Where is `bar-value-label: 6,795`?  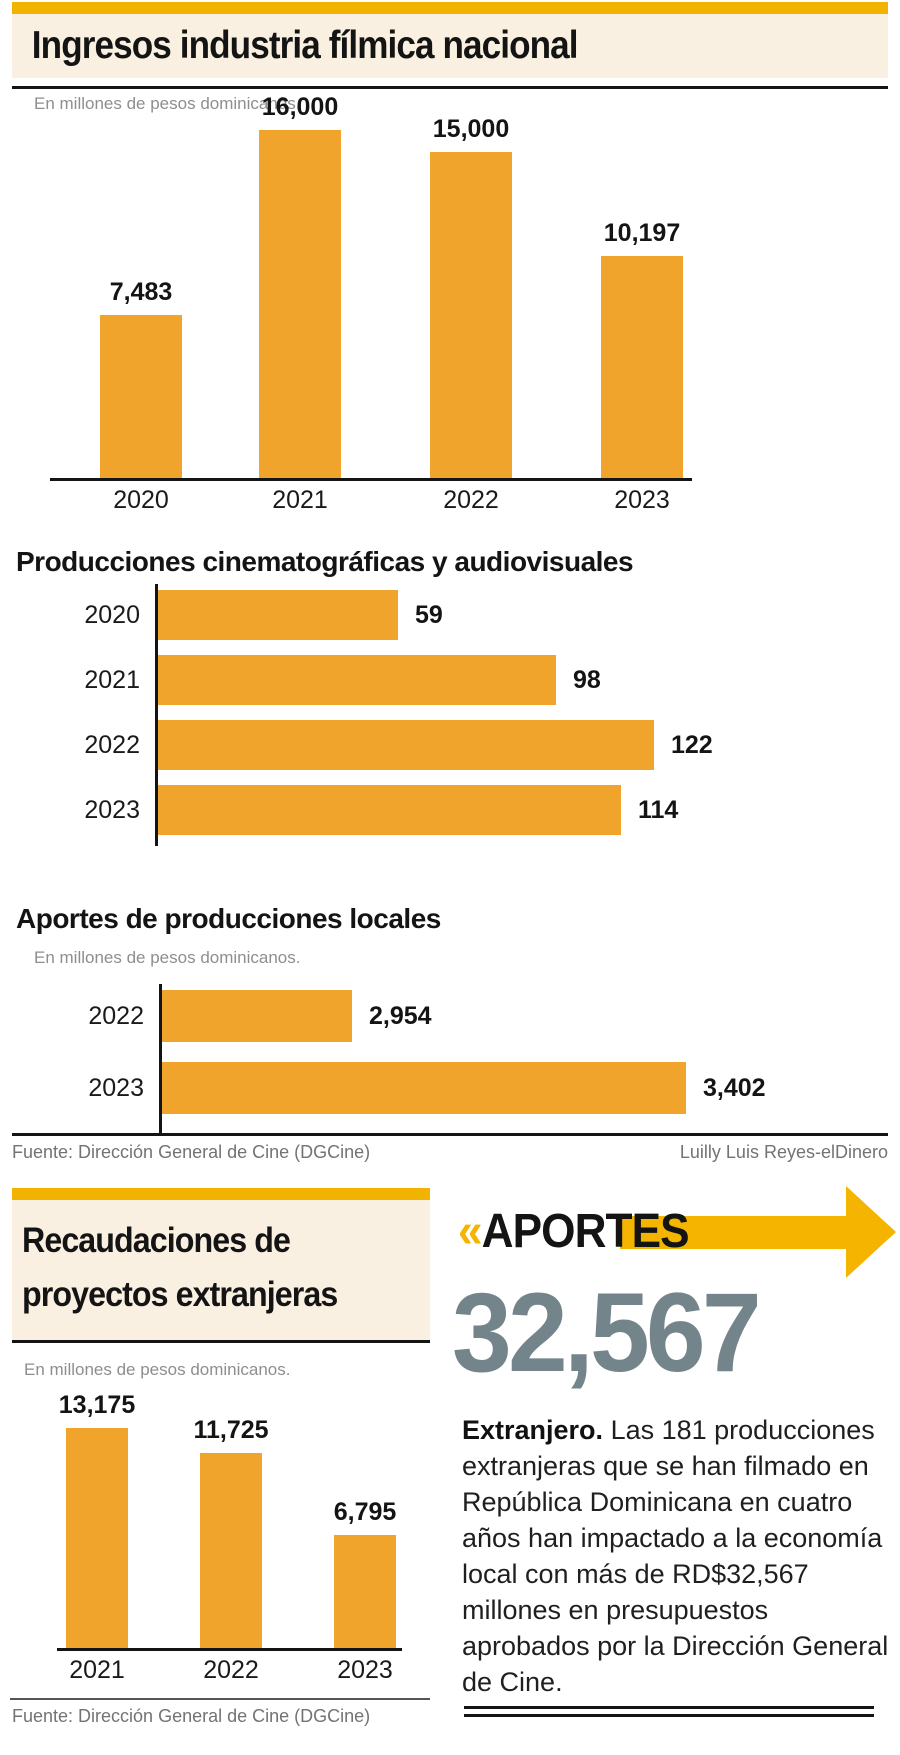
bar-value-label: 6,795 is located at coordinates (365, 1512).